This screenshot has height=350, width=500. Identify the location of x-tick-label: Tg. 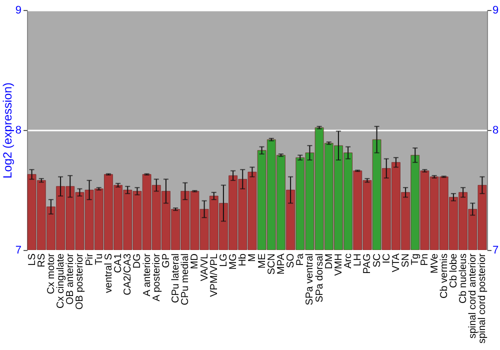
(416, 260).